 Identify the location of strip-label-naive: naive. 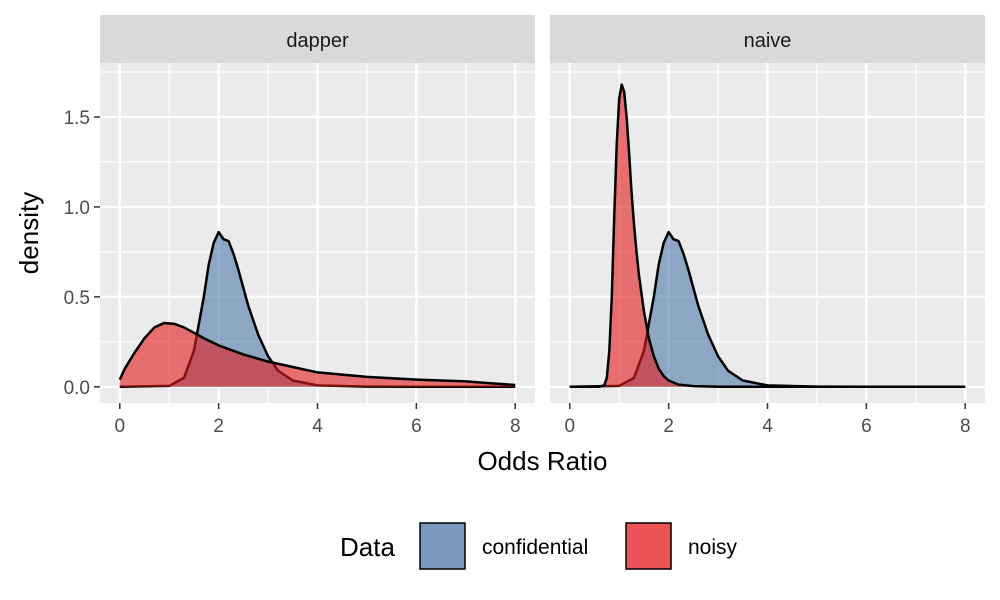
(768, 41).